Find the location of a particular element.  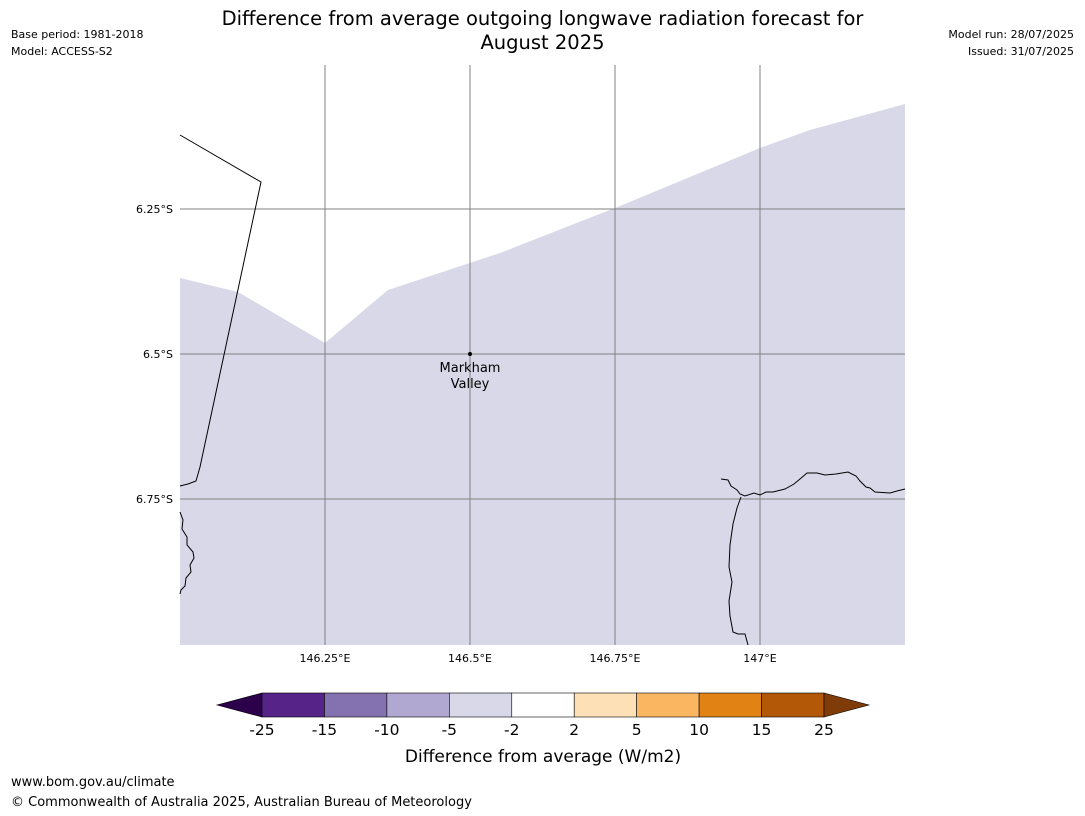

colorbar-under-arrow is located at coordinates (239, 705).